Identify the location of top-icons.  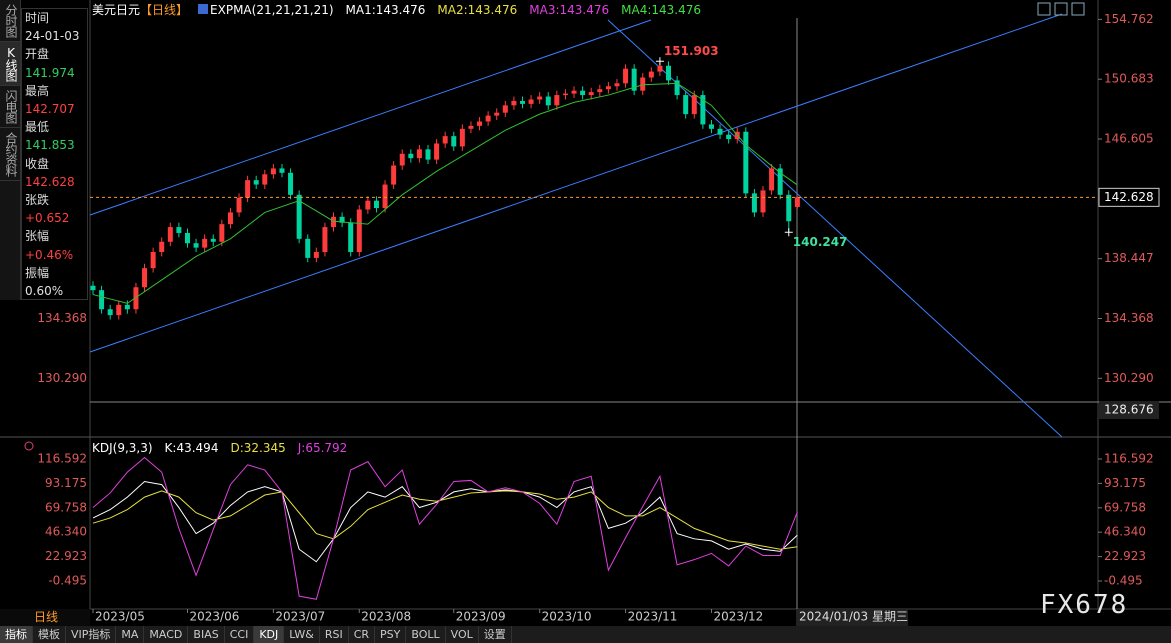
(1061, 9).